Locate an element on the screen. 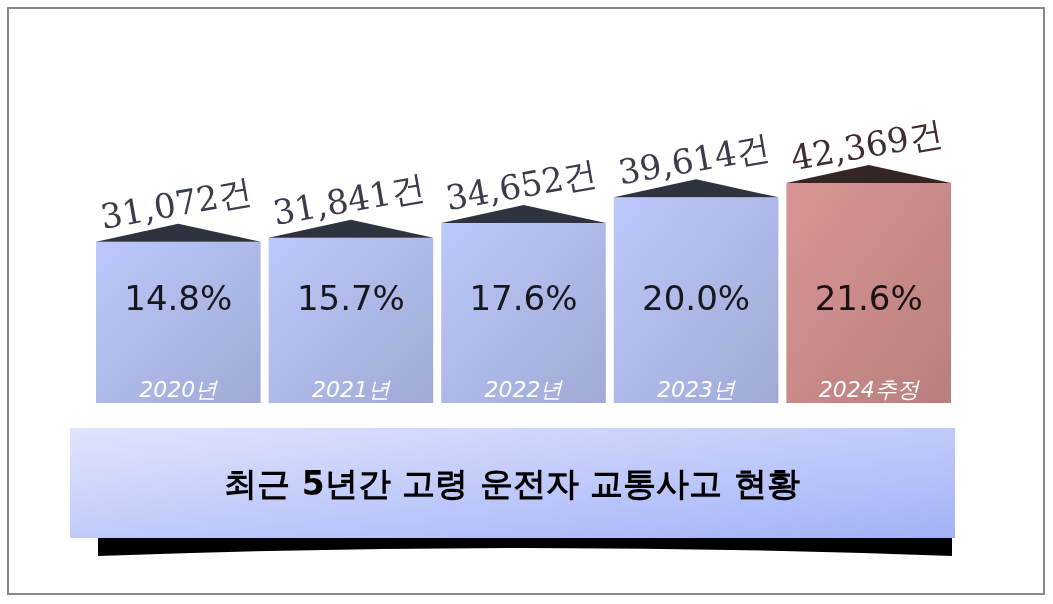 The width and height of the screenshot is (1053, 604). text: 최근 5년간 고령 운전자 교통사고 현황 is located at coordinates (512, 483).